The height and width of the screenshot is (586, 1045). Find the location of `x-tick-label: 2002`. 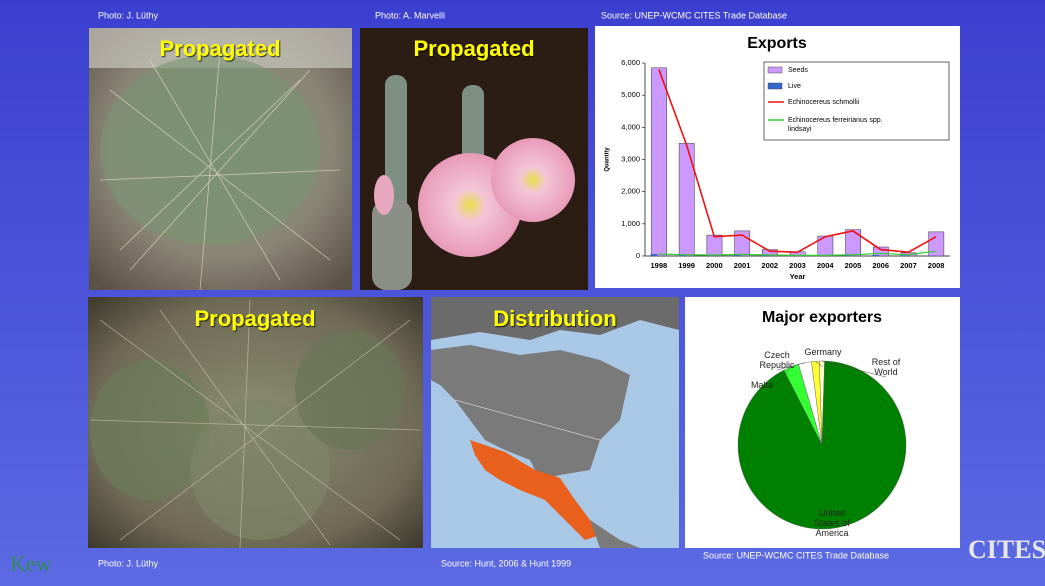

x-tick-label: 2002 is located at coordinates (769, 265).